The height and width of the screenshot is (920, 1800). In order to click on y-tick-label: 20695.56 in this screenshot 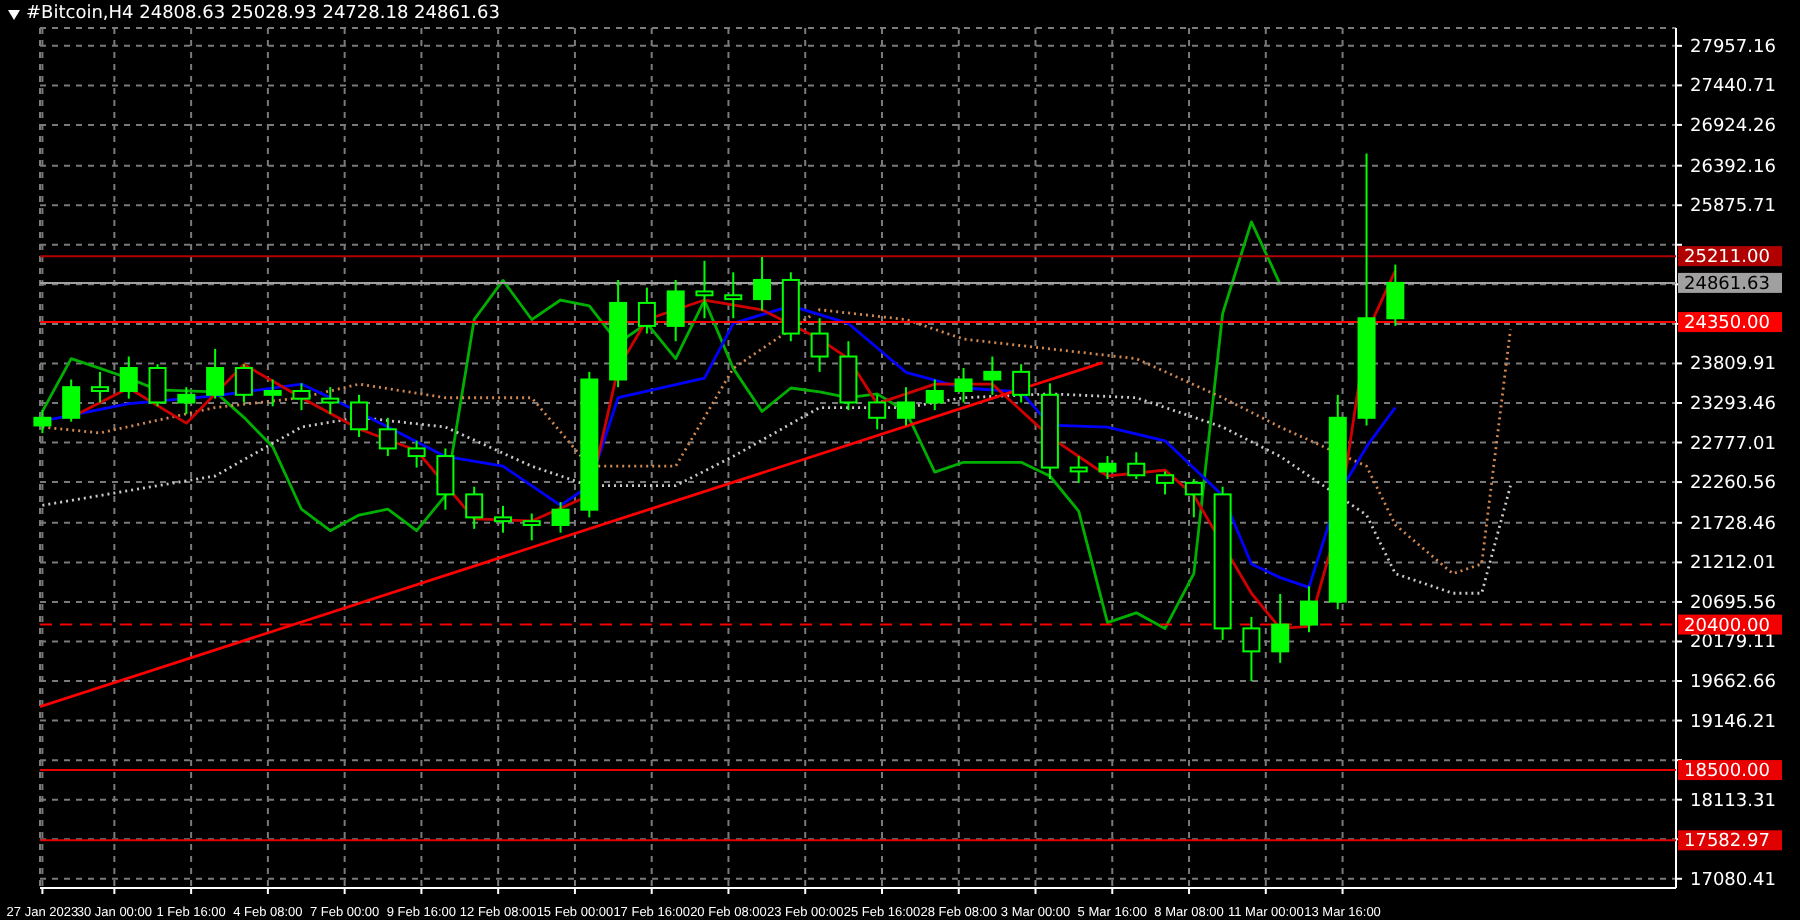, I will do `click(1733, 603)`.